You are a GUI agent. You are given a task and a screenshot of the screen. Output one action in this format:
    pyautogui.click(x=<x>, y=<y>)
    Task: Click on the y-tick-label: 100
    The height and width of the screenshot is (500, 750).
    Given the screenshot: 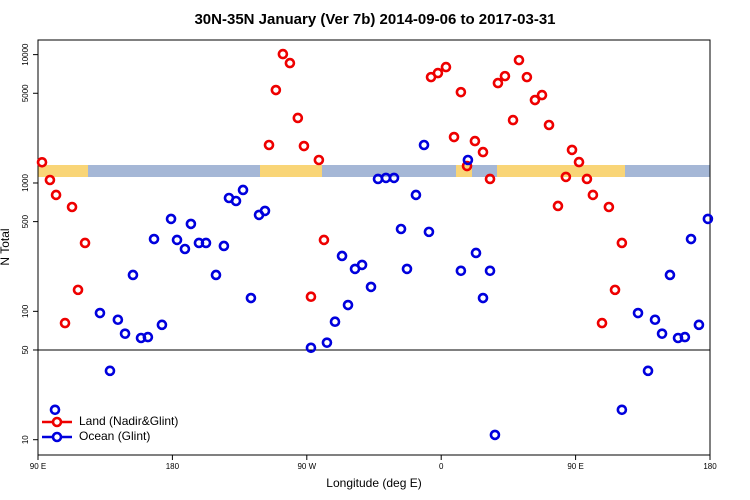 What is the action you would take?
    pyautogui.click(x=25, y=311)
    